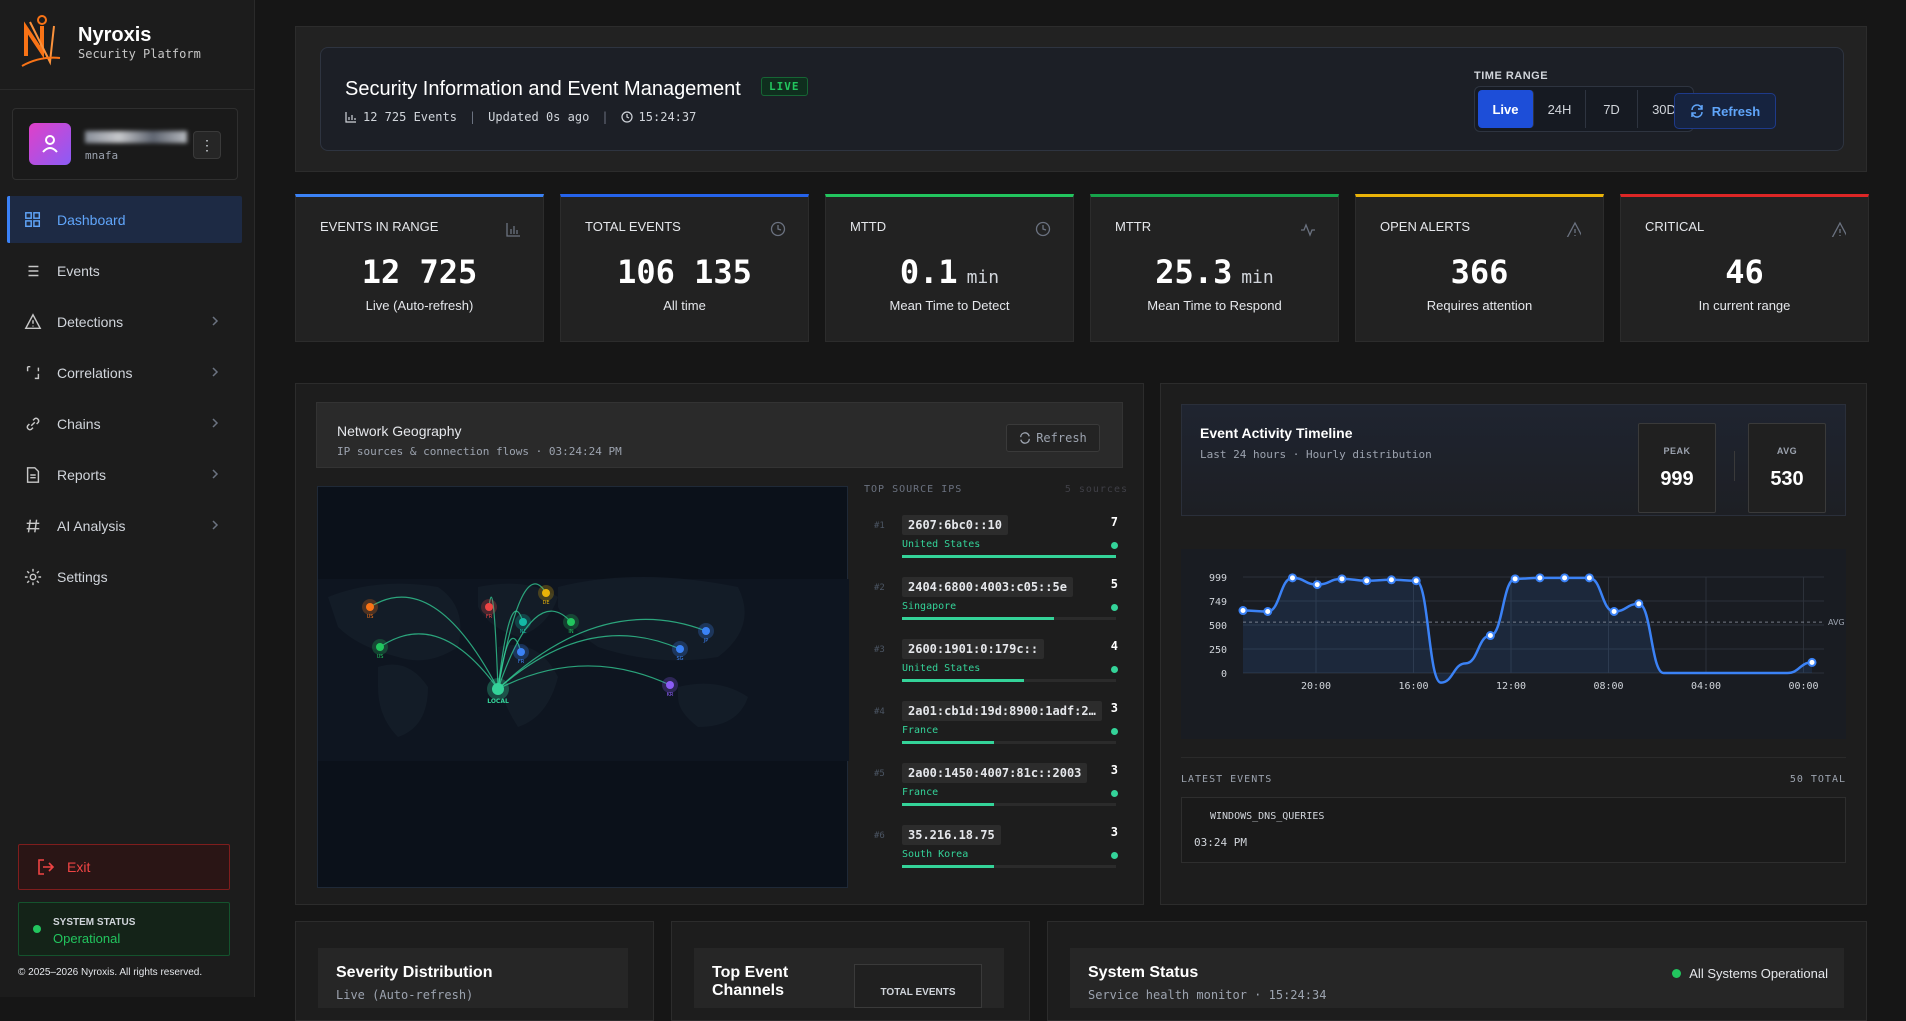 This screenshot has height=1021, width=1906. Describe the element at coordinates (50, 144) in the screenshot. I see `user-icon` at that location.